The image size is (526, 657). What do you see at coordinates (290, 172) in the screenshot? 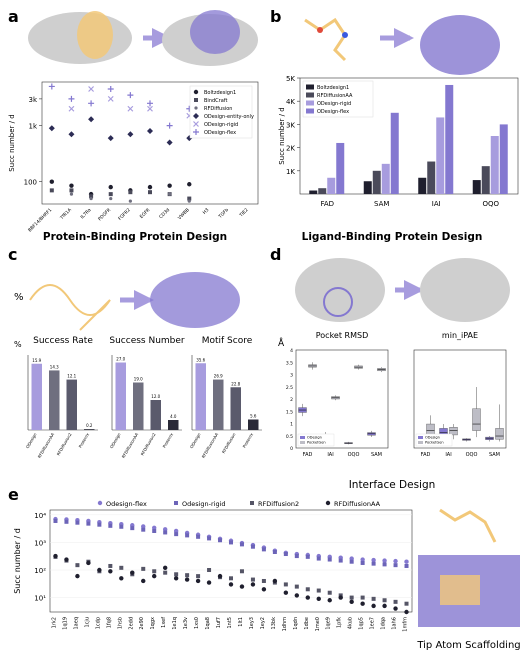
I see `y-tick-label: 1K` at bounding box center [290, 172].